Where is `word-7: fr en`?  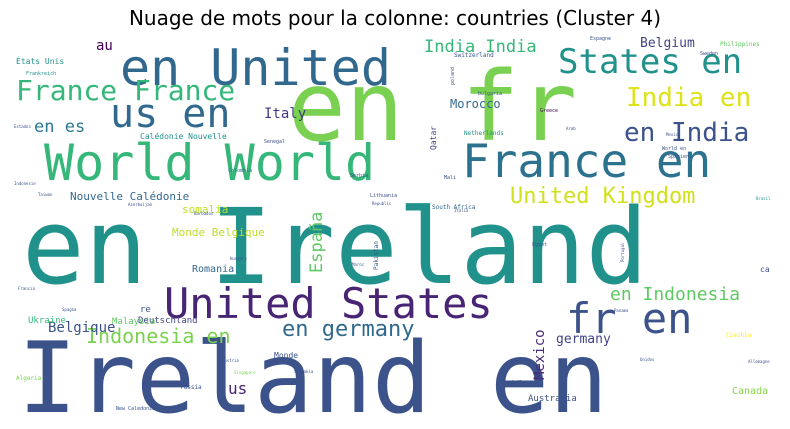
word-7: fr en is located at coordinates (629, 318).